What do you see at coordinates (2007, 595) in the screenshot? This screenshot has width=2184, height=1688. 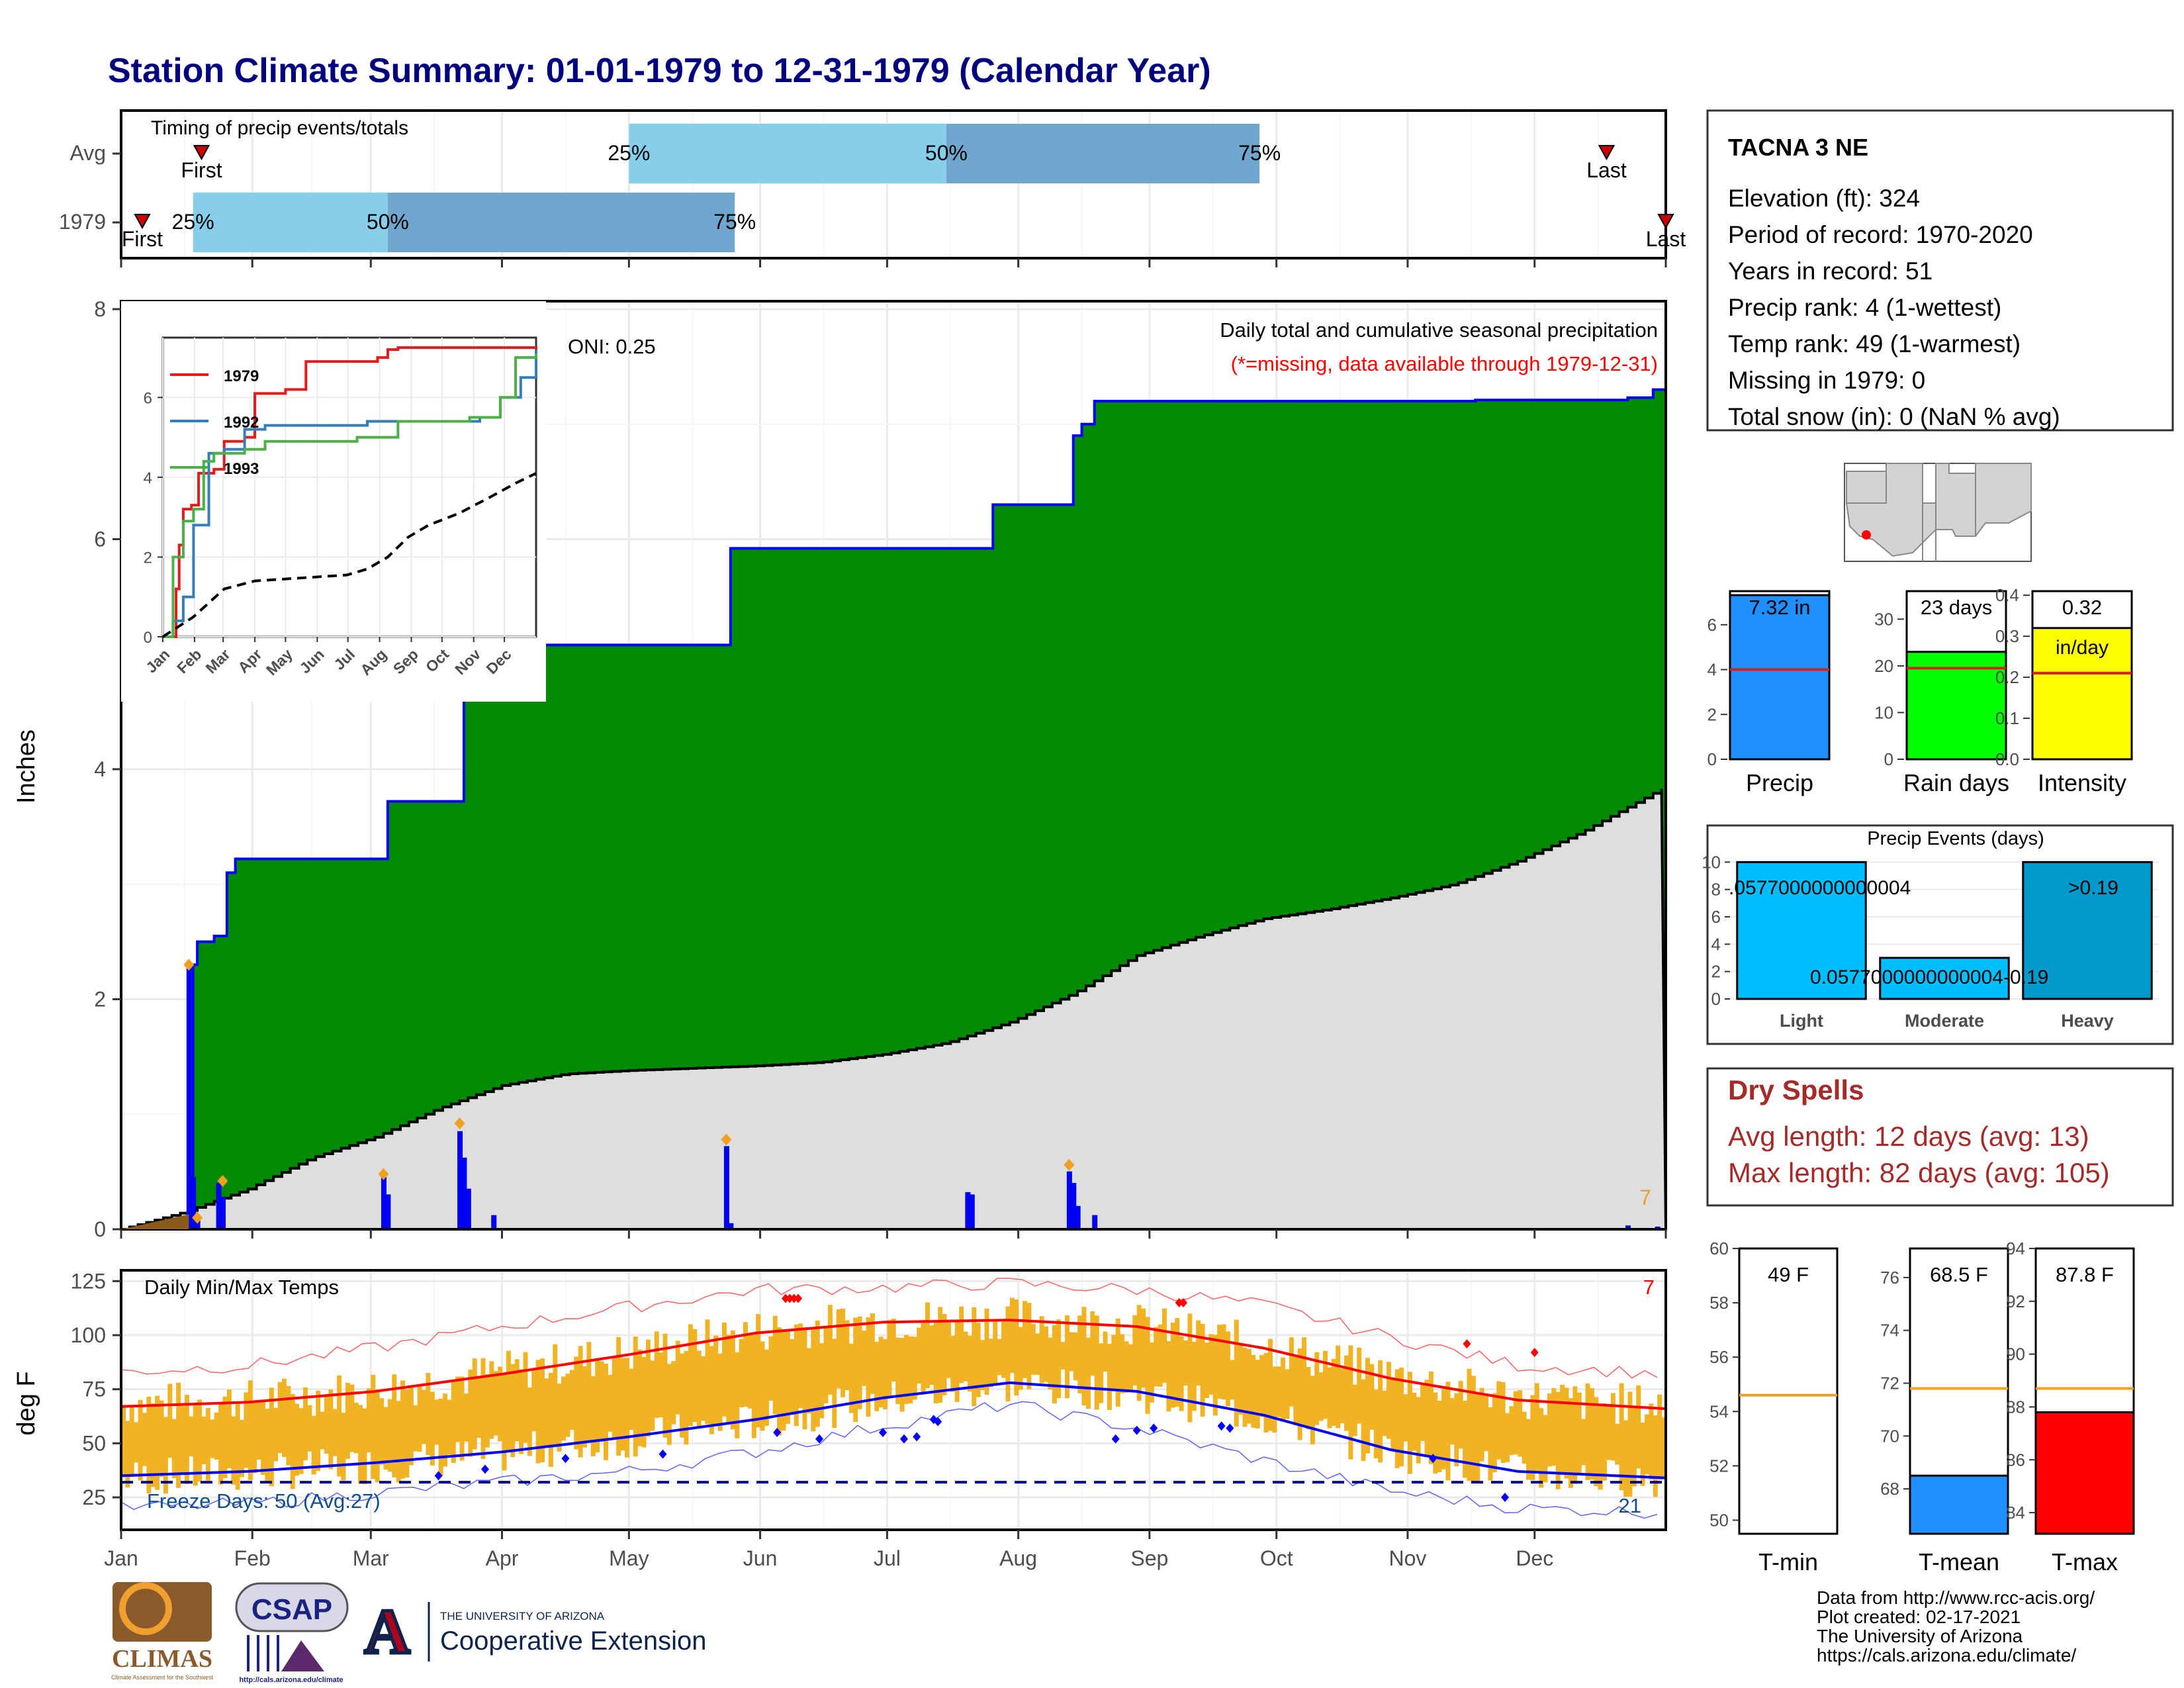 I see `summary-intensity-ytick-label: 0.4` at bounding box center [2007, 595].